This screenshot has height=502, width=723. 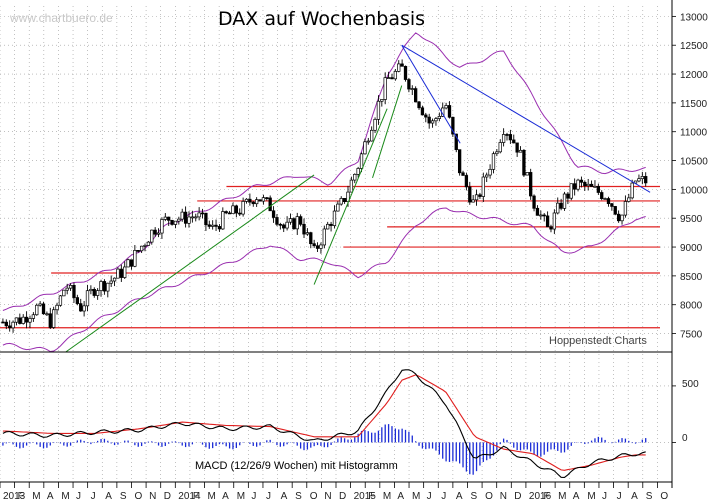 What do you see at coordinates (691, 335) in the screenshot?
I see `y-tick-label: 7500` at bounding box center [691, 335].